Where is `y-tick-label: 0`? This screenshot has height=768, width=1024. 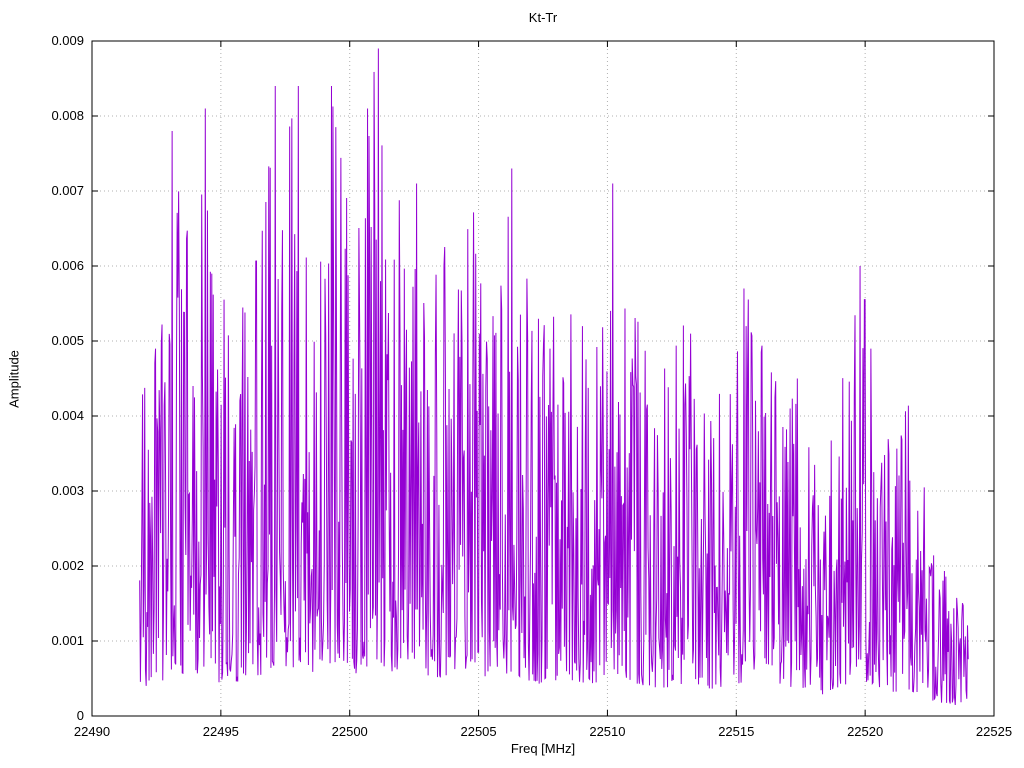 y-tick-label: 0 is located at coordinates (80, 715).